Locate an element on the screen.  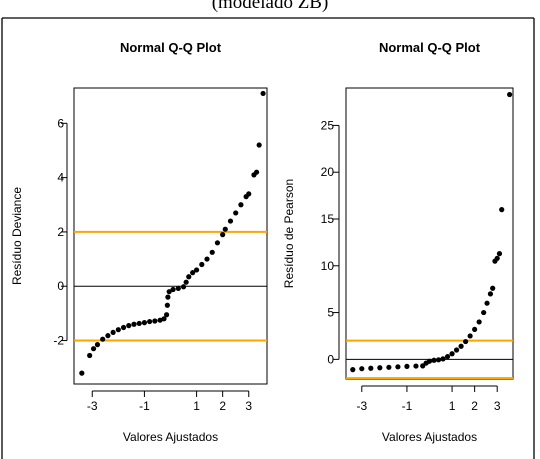
y-tick-label: 5 is located at coordinates (330, 313).